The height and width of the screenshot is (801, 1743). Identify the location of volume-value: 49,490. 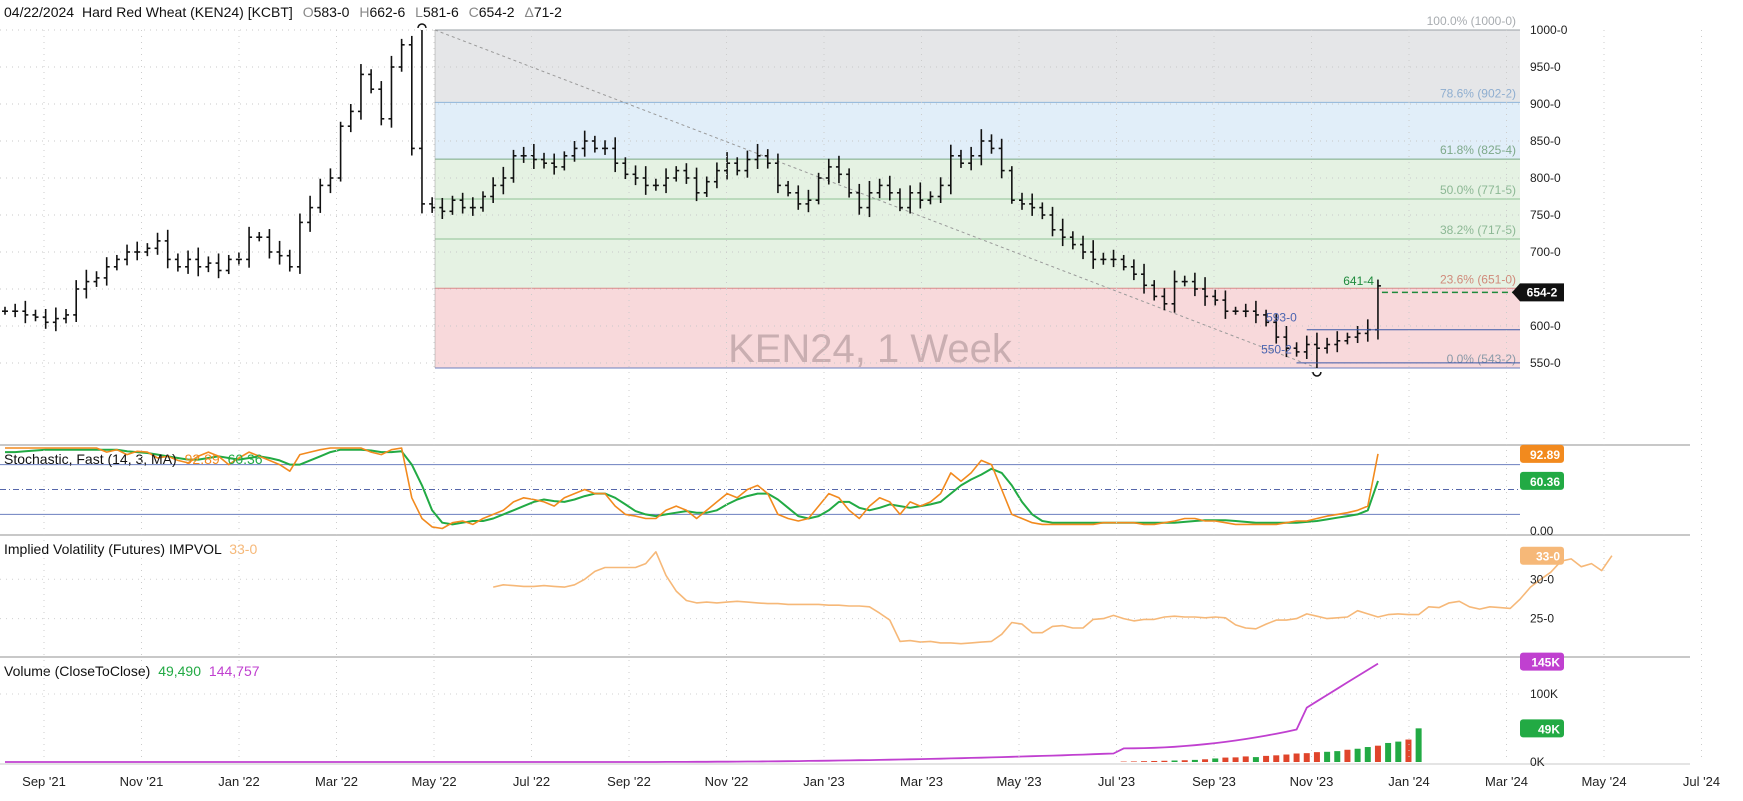
(179, 671).